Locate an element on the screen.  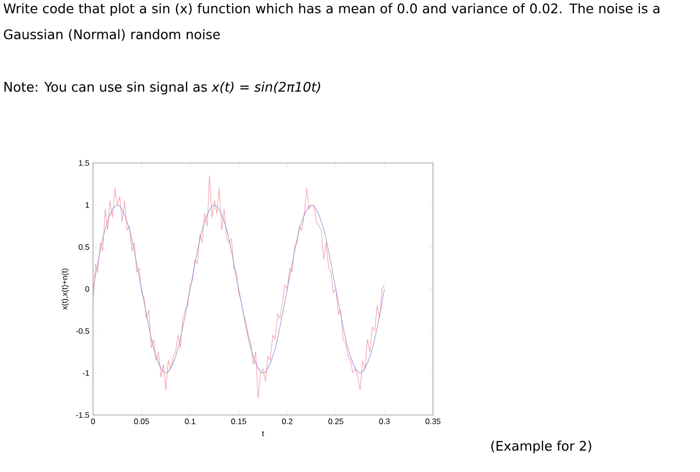
text: (Example for 2) is located at coordinates (541, 447).